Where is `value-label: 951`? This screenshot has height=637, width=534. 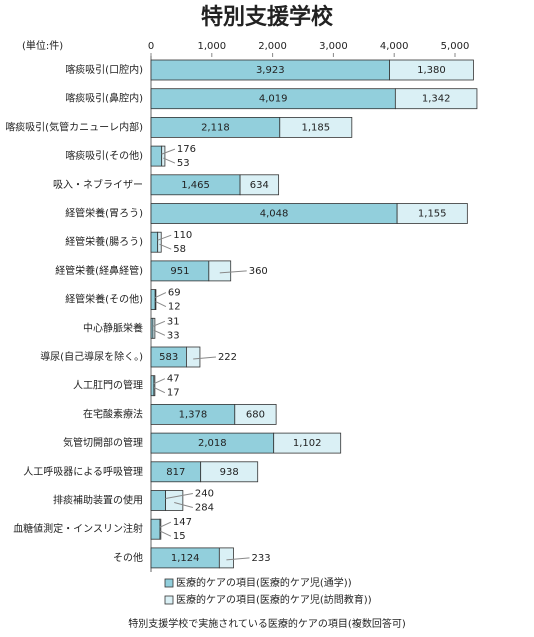 value-label: 951 is located at coordinates (179, 271).